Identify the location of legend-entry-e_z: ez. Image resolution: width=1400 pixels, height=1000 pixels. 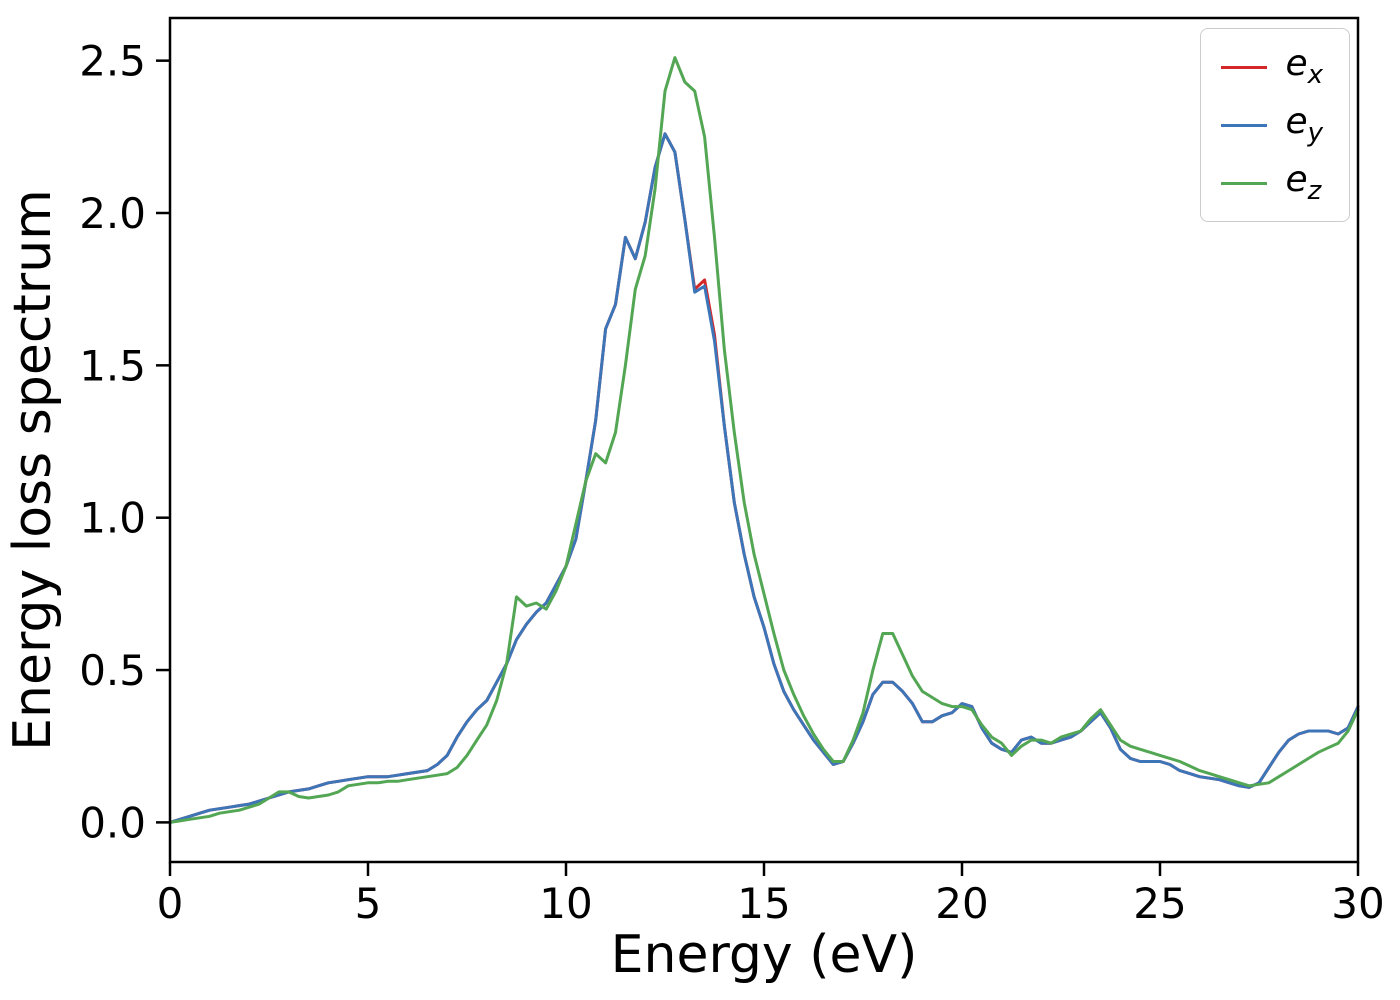
(1272, 183).